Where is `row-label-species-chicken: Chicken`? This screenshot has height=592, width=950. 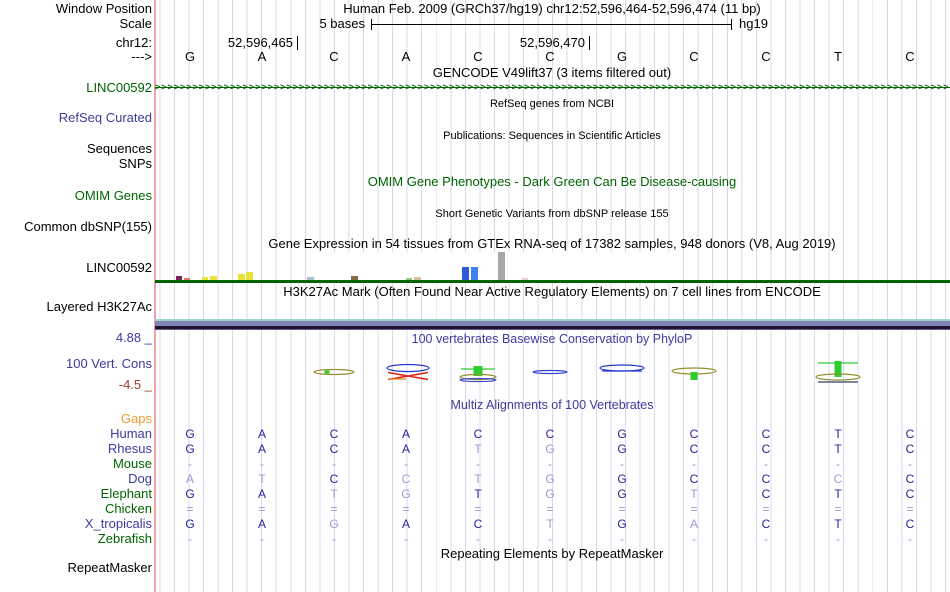
row-label-species-chicken: Chicken is located at coordinates (128, 508).